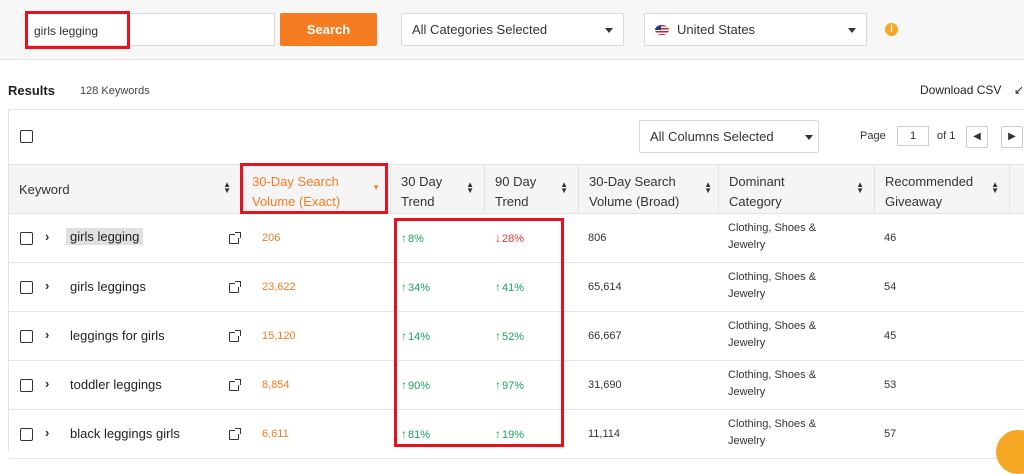  I want to click on column-header-dominant-category: Dominant Category ▲ ▼, so click(796, 189).